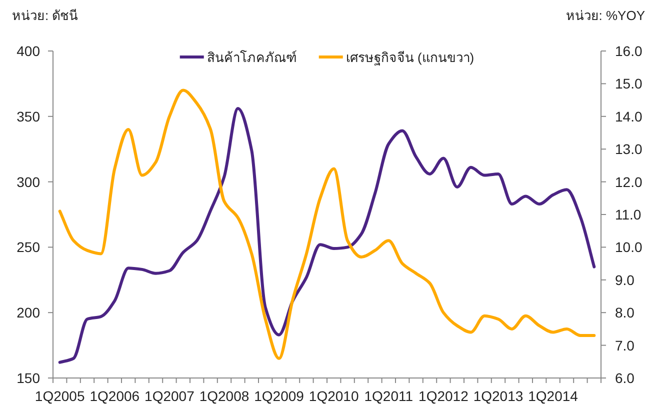 The image size is (651, 409). Describe the element at coordinates (251, 57) in the screenshot. I see `legend-label: สินค้าโภคภัณฑ์` at that location.